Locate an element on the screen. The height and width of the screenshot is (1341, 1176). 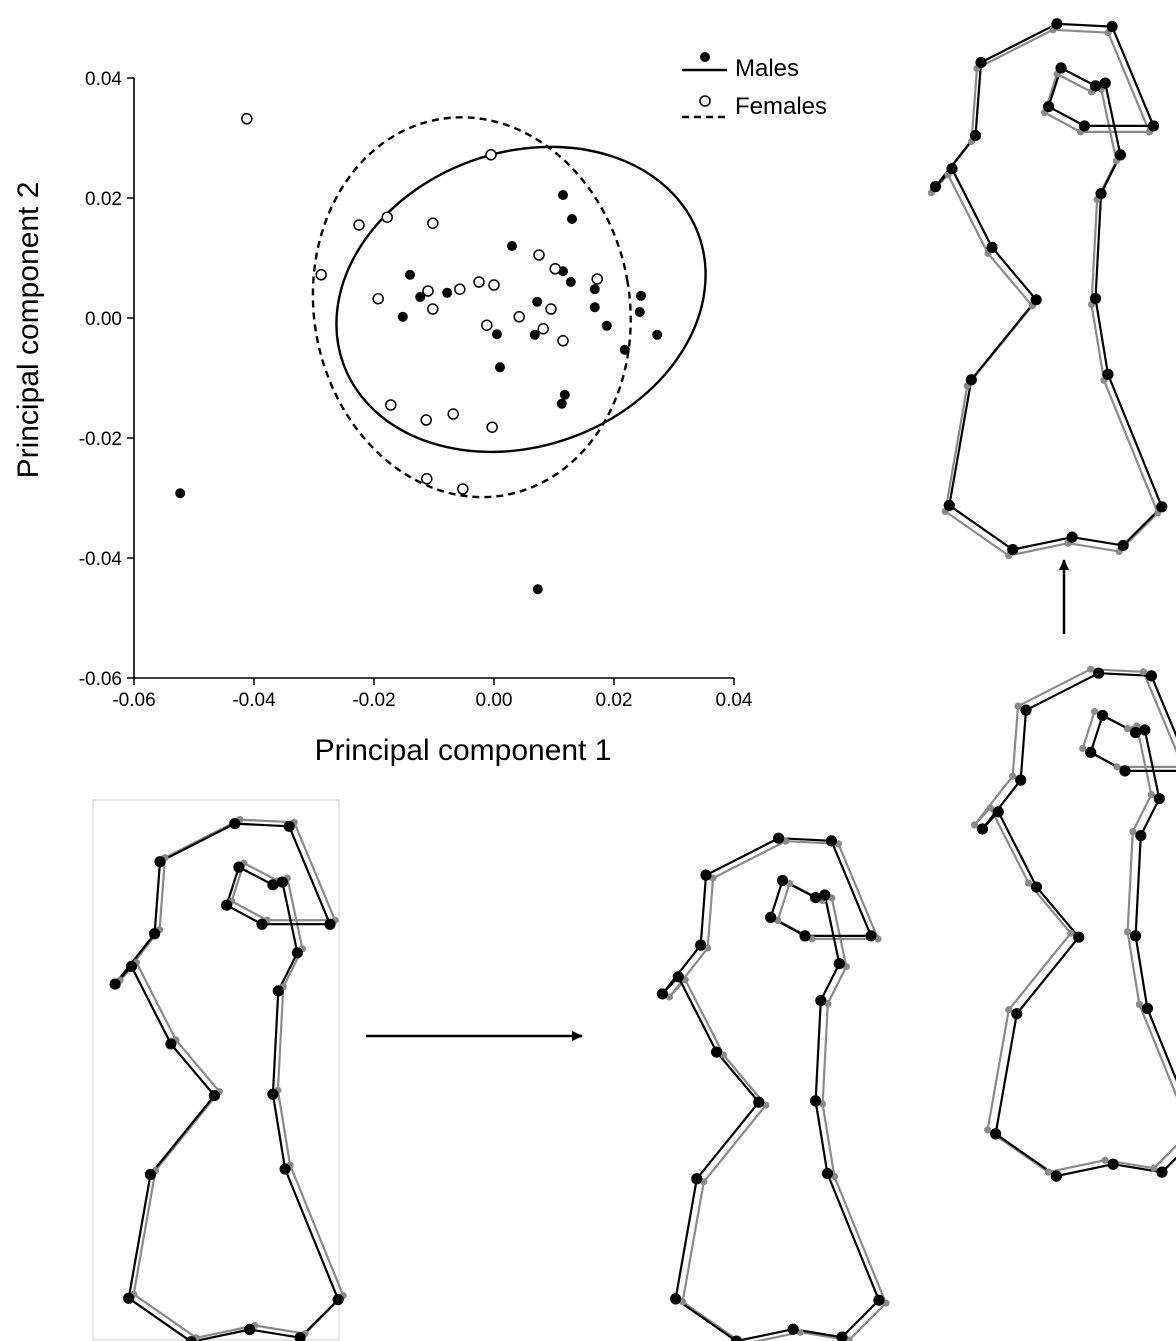
x-axis-title: Principal component 1 is located at coordinates (463, 750).